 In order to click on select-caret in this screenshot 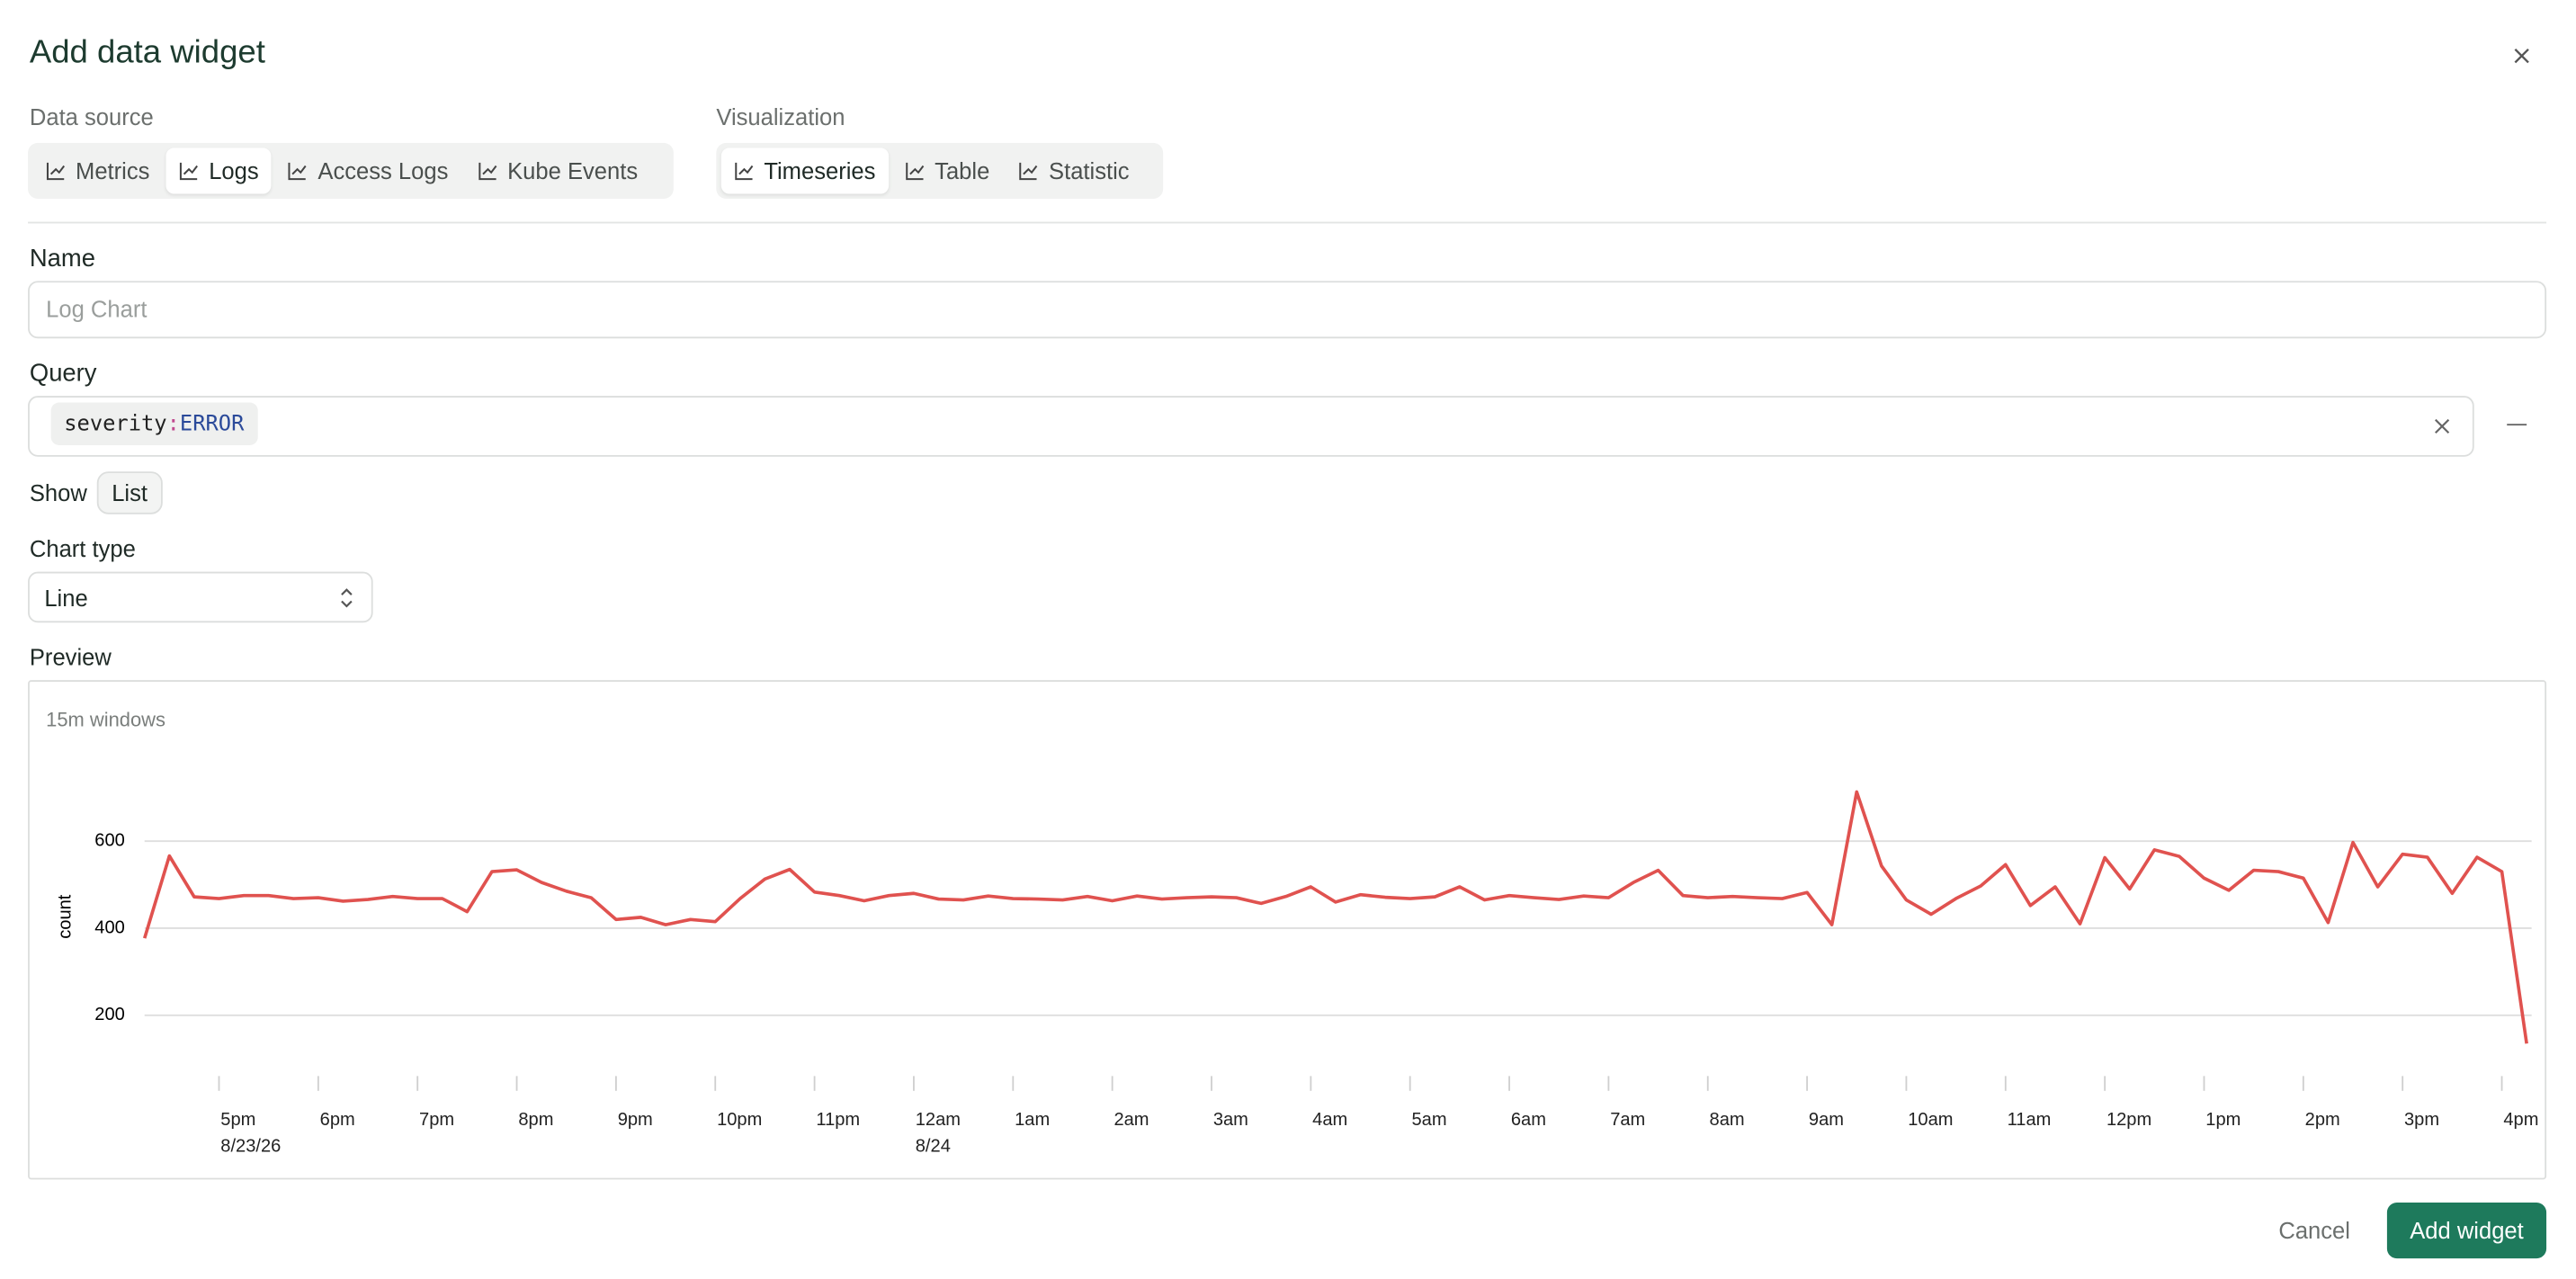, I will do `click(347, 598)`.